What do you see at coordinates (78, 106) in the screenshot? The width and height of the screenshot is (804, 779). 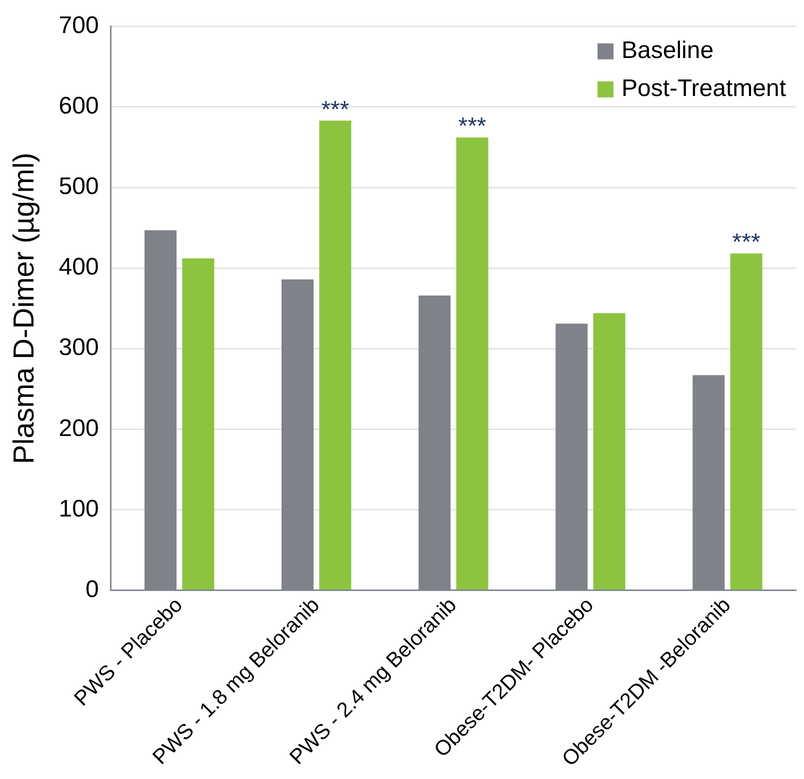 I see `y-tick-label: 600` at bounding box center [78, 106].